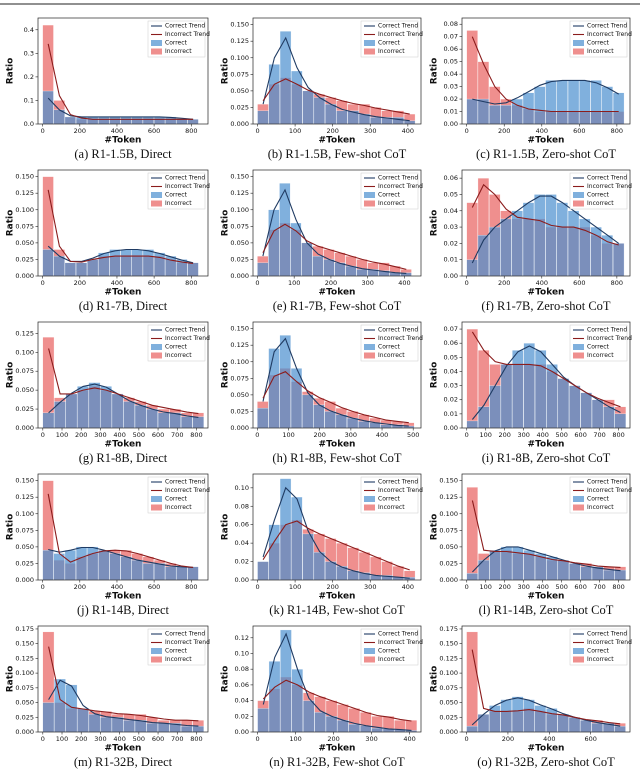 The height and width of the screenshot is (775, 640). I want to click on y-tick-label: 0.150, so click(24, 644).